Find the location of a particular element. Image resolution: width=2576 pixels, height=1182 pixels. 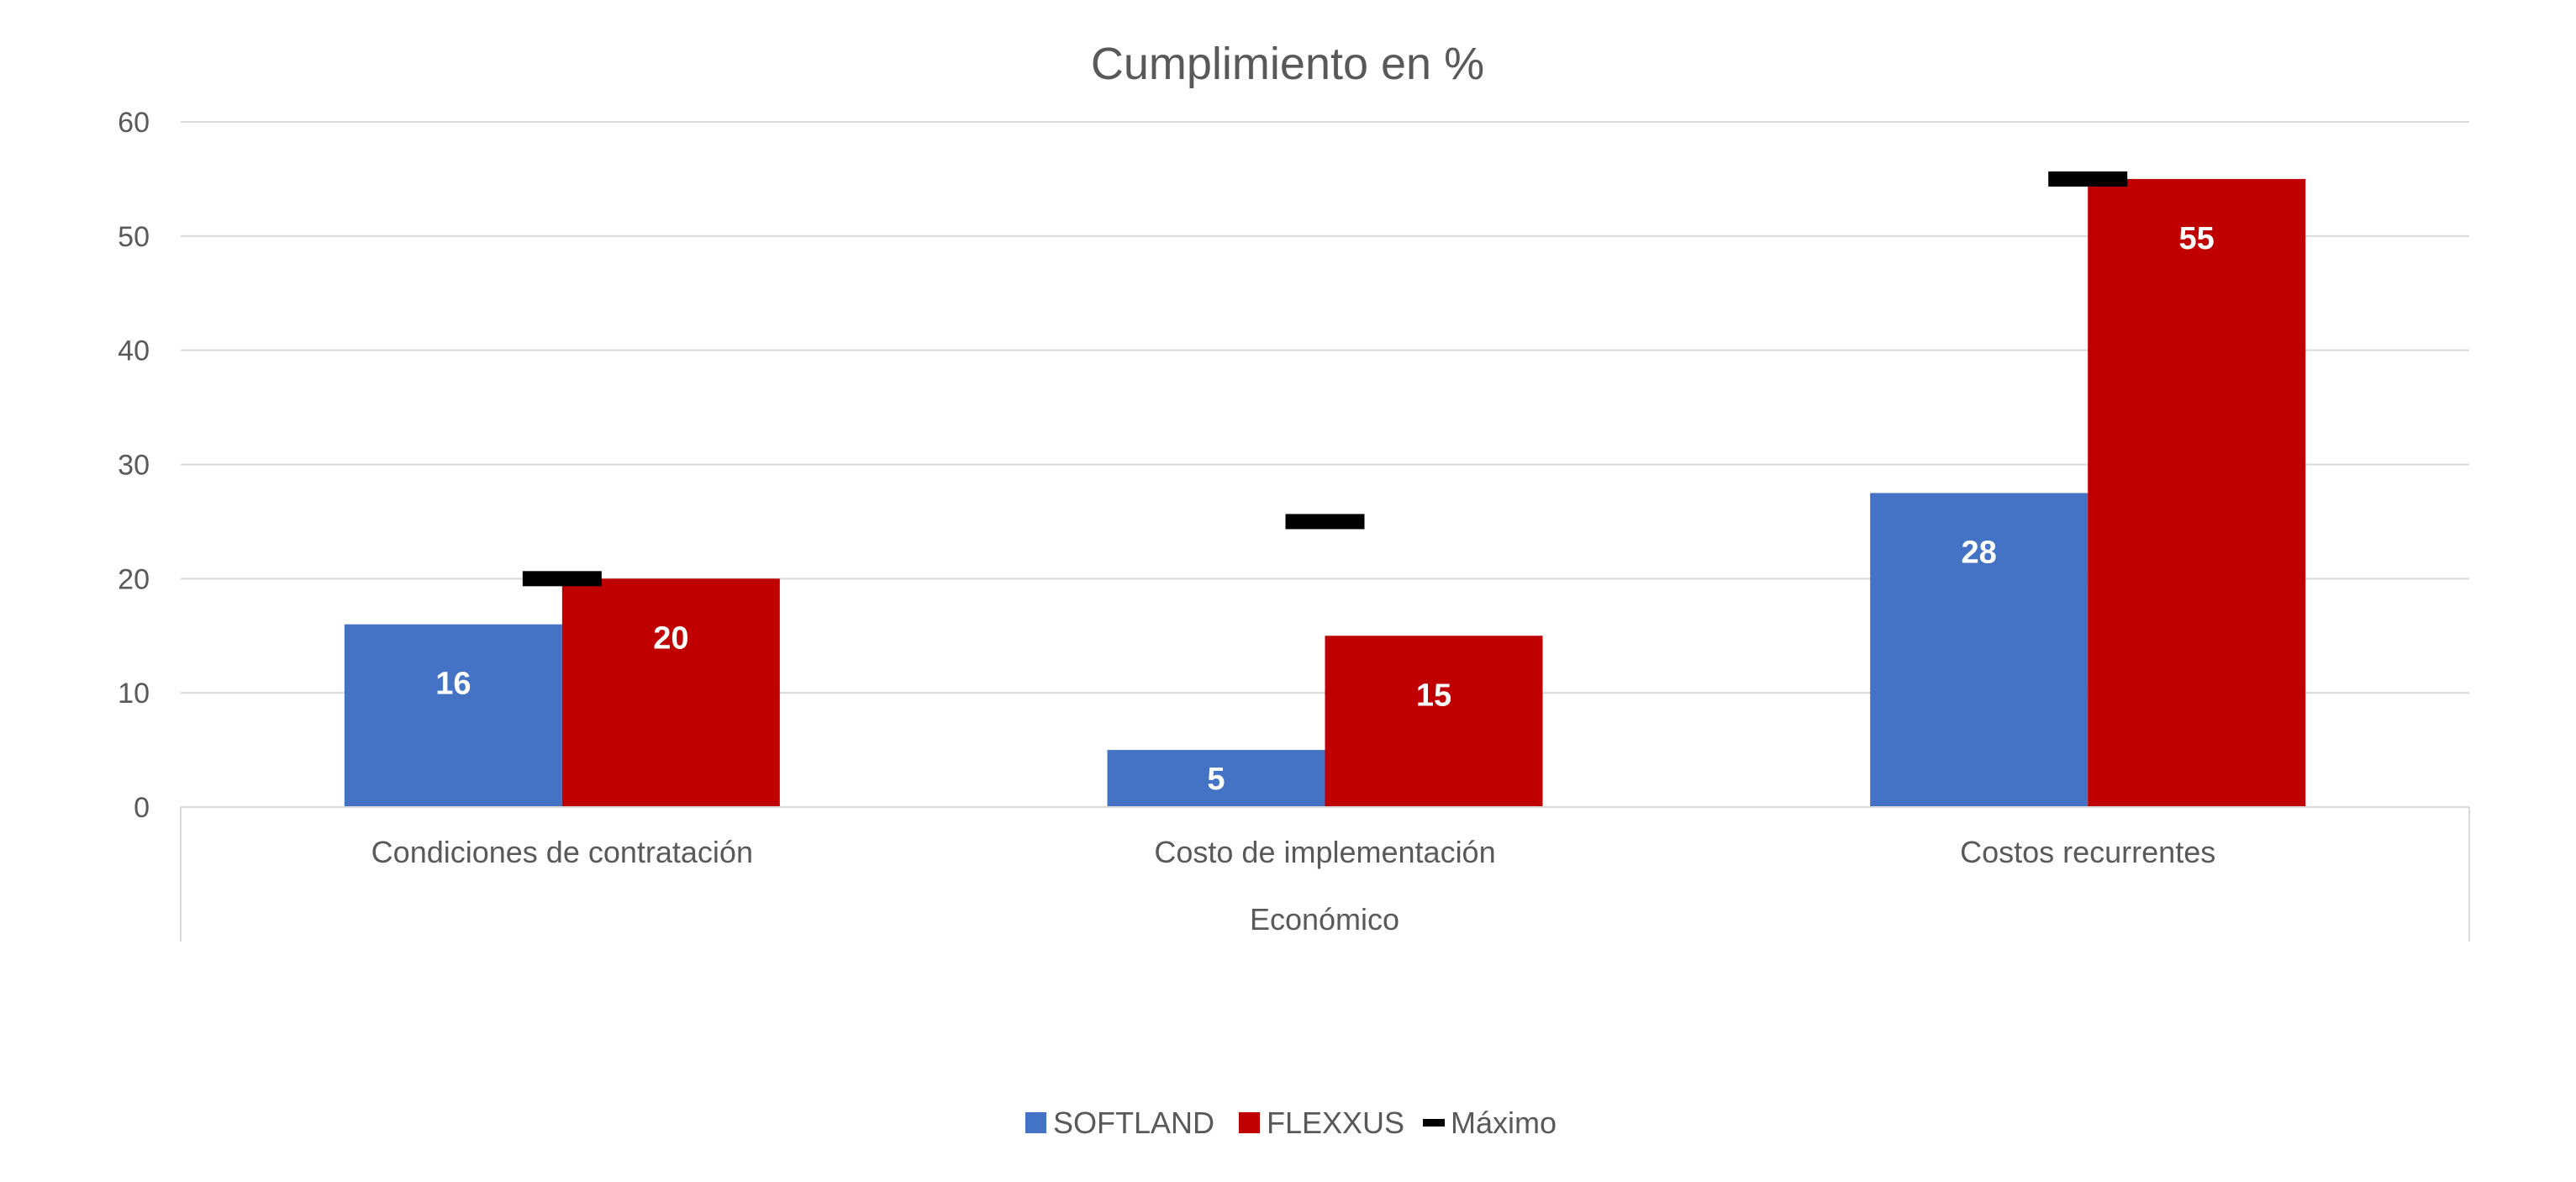

data-label: 15 is located at coordinates (1433, 695).